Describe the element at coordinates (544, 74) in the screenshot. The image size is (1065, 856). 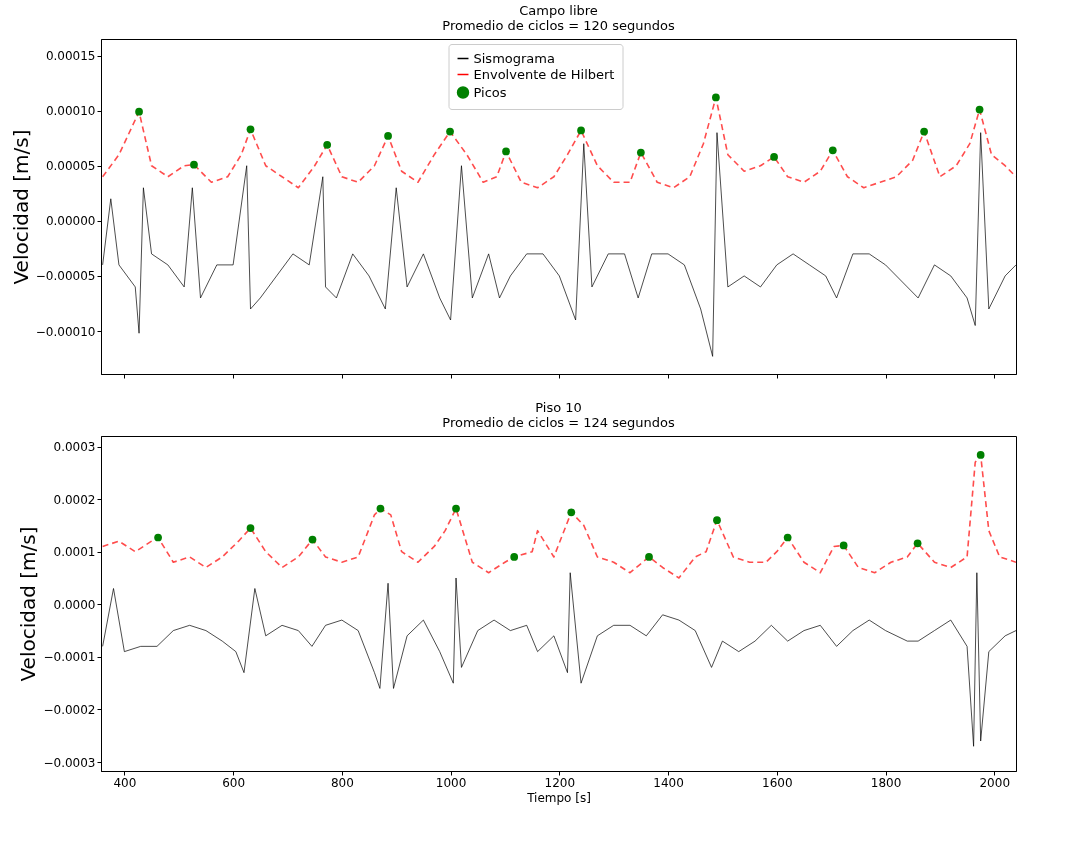
I see `legend-label: Envolvente de Hilbert` at that location.